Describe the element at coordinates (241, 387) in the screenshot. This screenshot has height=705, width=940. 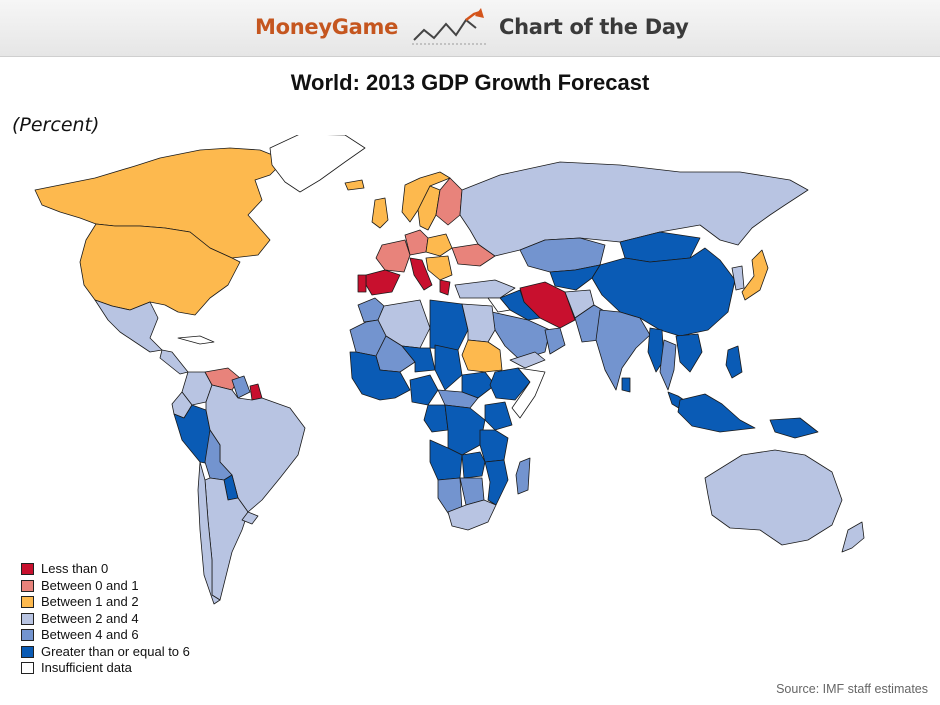
I see `country-guyana` at that location.